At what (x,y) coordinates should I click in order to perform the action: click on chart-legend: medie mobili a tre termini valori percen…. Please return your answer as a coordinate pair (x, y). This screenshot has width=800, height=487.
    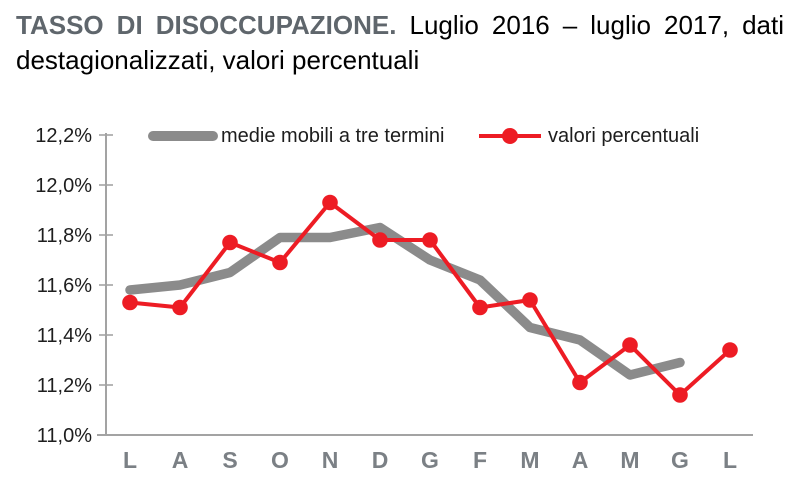
    Looking at the image, I should click on (400, 136).